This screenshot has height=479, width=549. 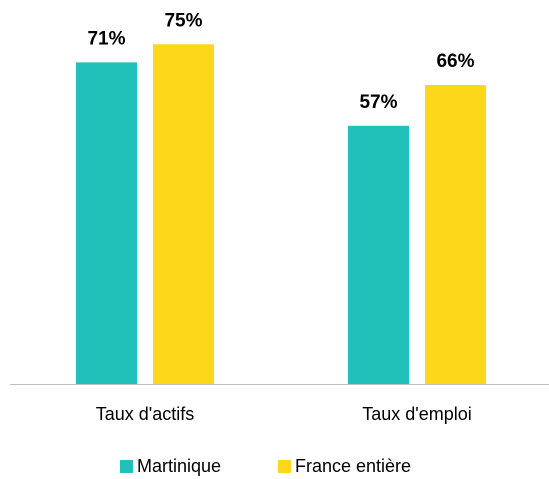 What do you see at coordinates (455, 61) in the screenshot?
I see `data-label: 66%` at bounding box center [455, 61].